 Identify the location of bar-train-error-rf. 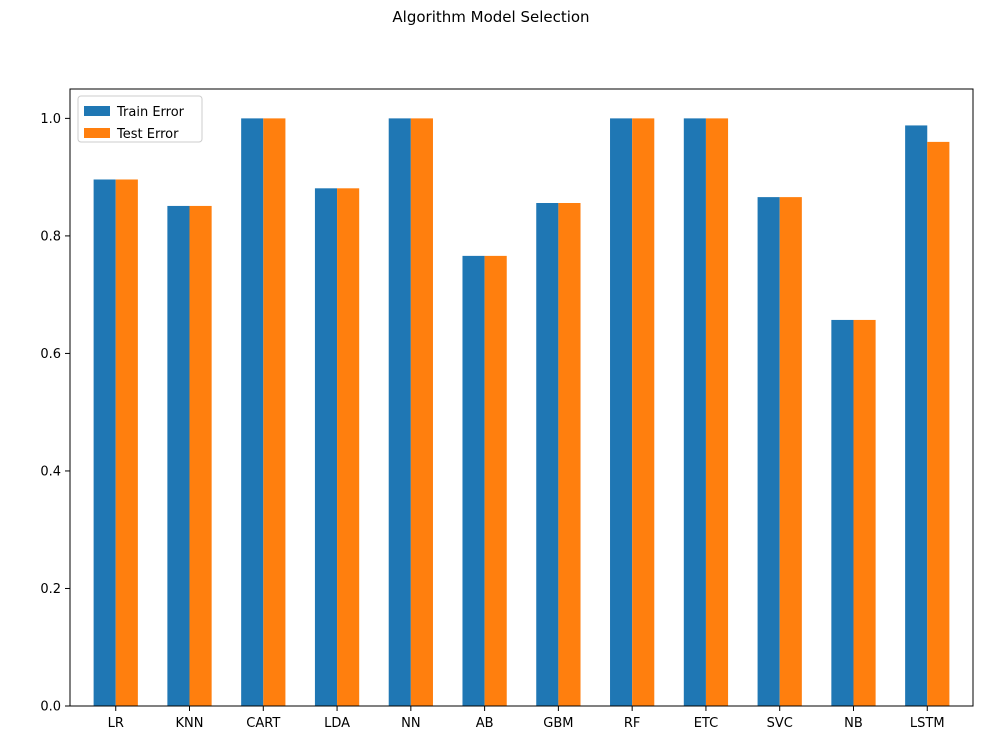
(621, 412).